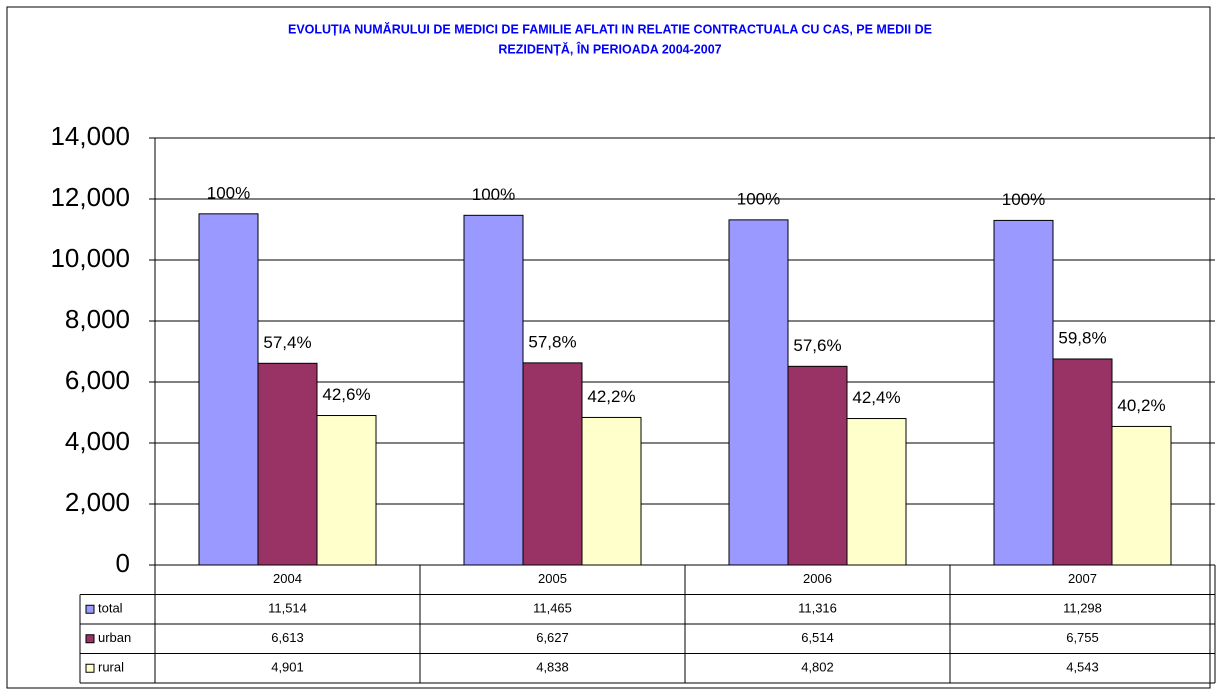 This screenshot has width=1218, height=693. I want to click on y-tick-label: 8,000, so click(97, 319).